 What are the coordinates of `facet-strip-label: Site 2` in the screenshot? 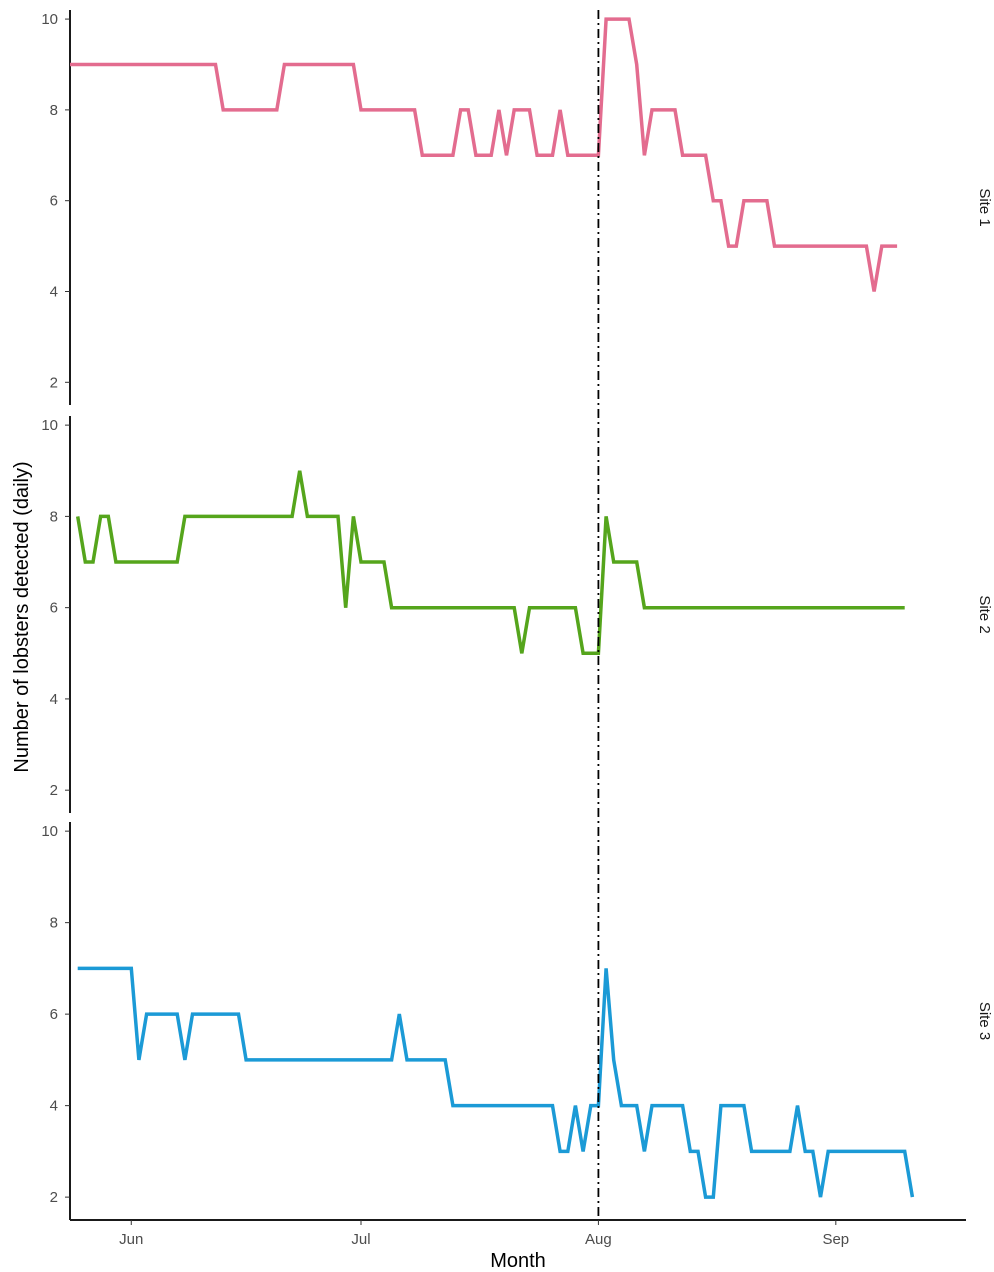 It's located at (984, 614).